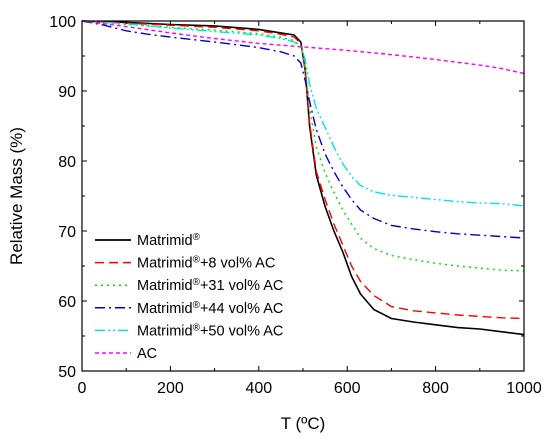  What do you see at coordinates (67, 302) in the screenshot?
I see `y-tick-label: 60` at bounding box center [67, 302].